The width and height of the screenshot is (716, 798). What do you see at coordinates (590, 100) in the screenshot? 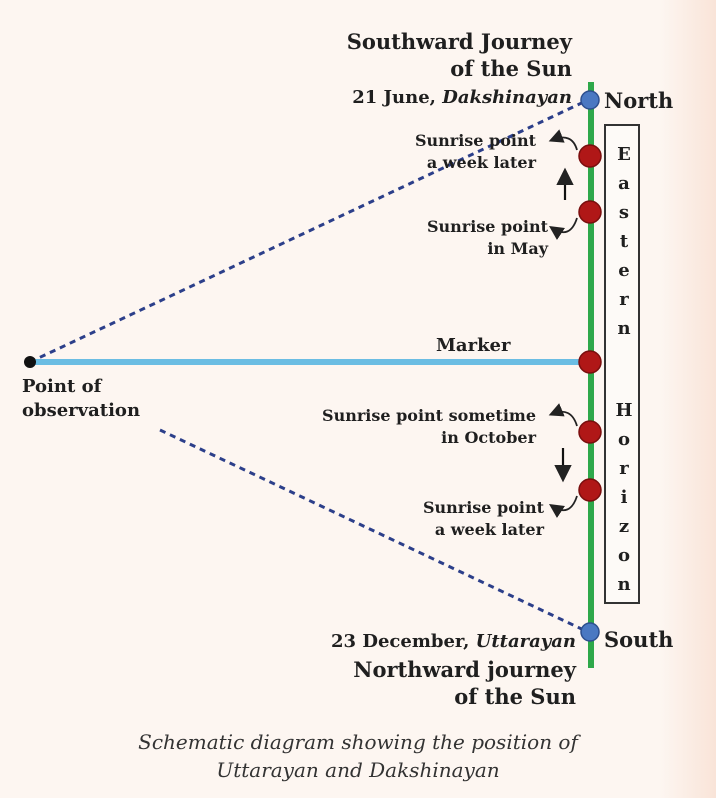
I see `north-pole-point` at bounding box center [590, 100].